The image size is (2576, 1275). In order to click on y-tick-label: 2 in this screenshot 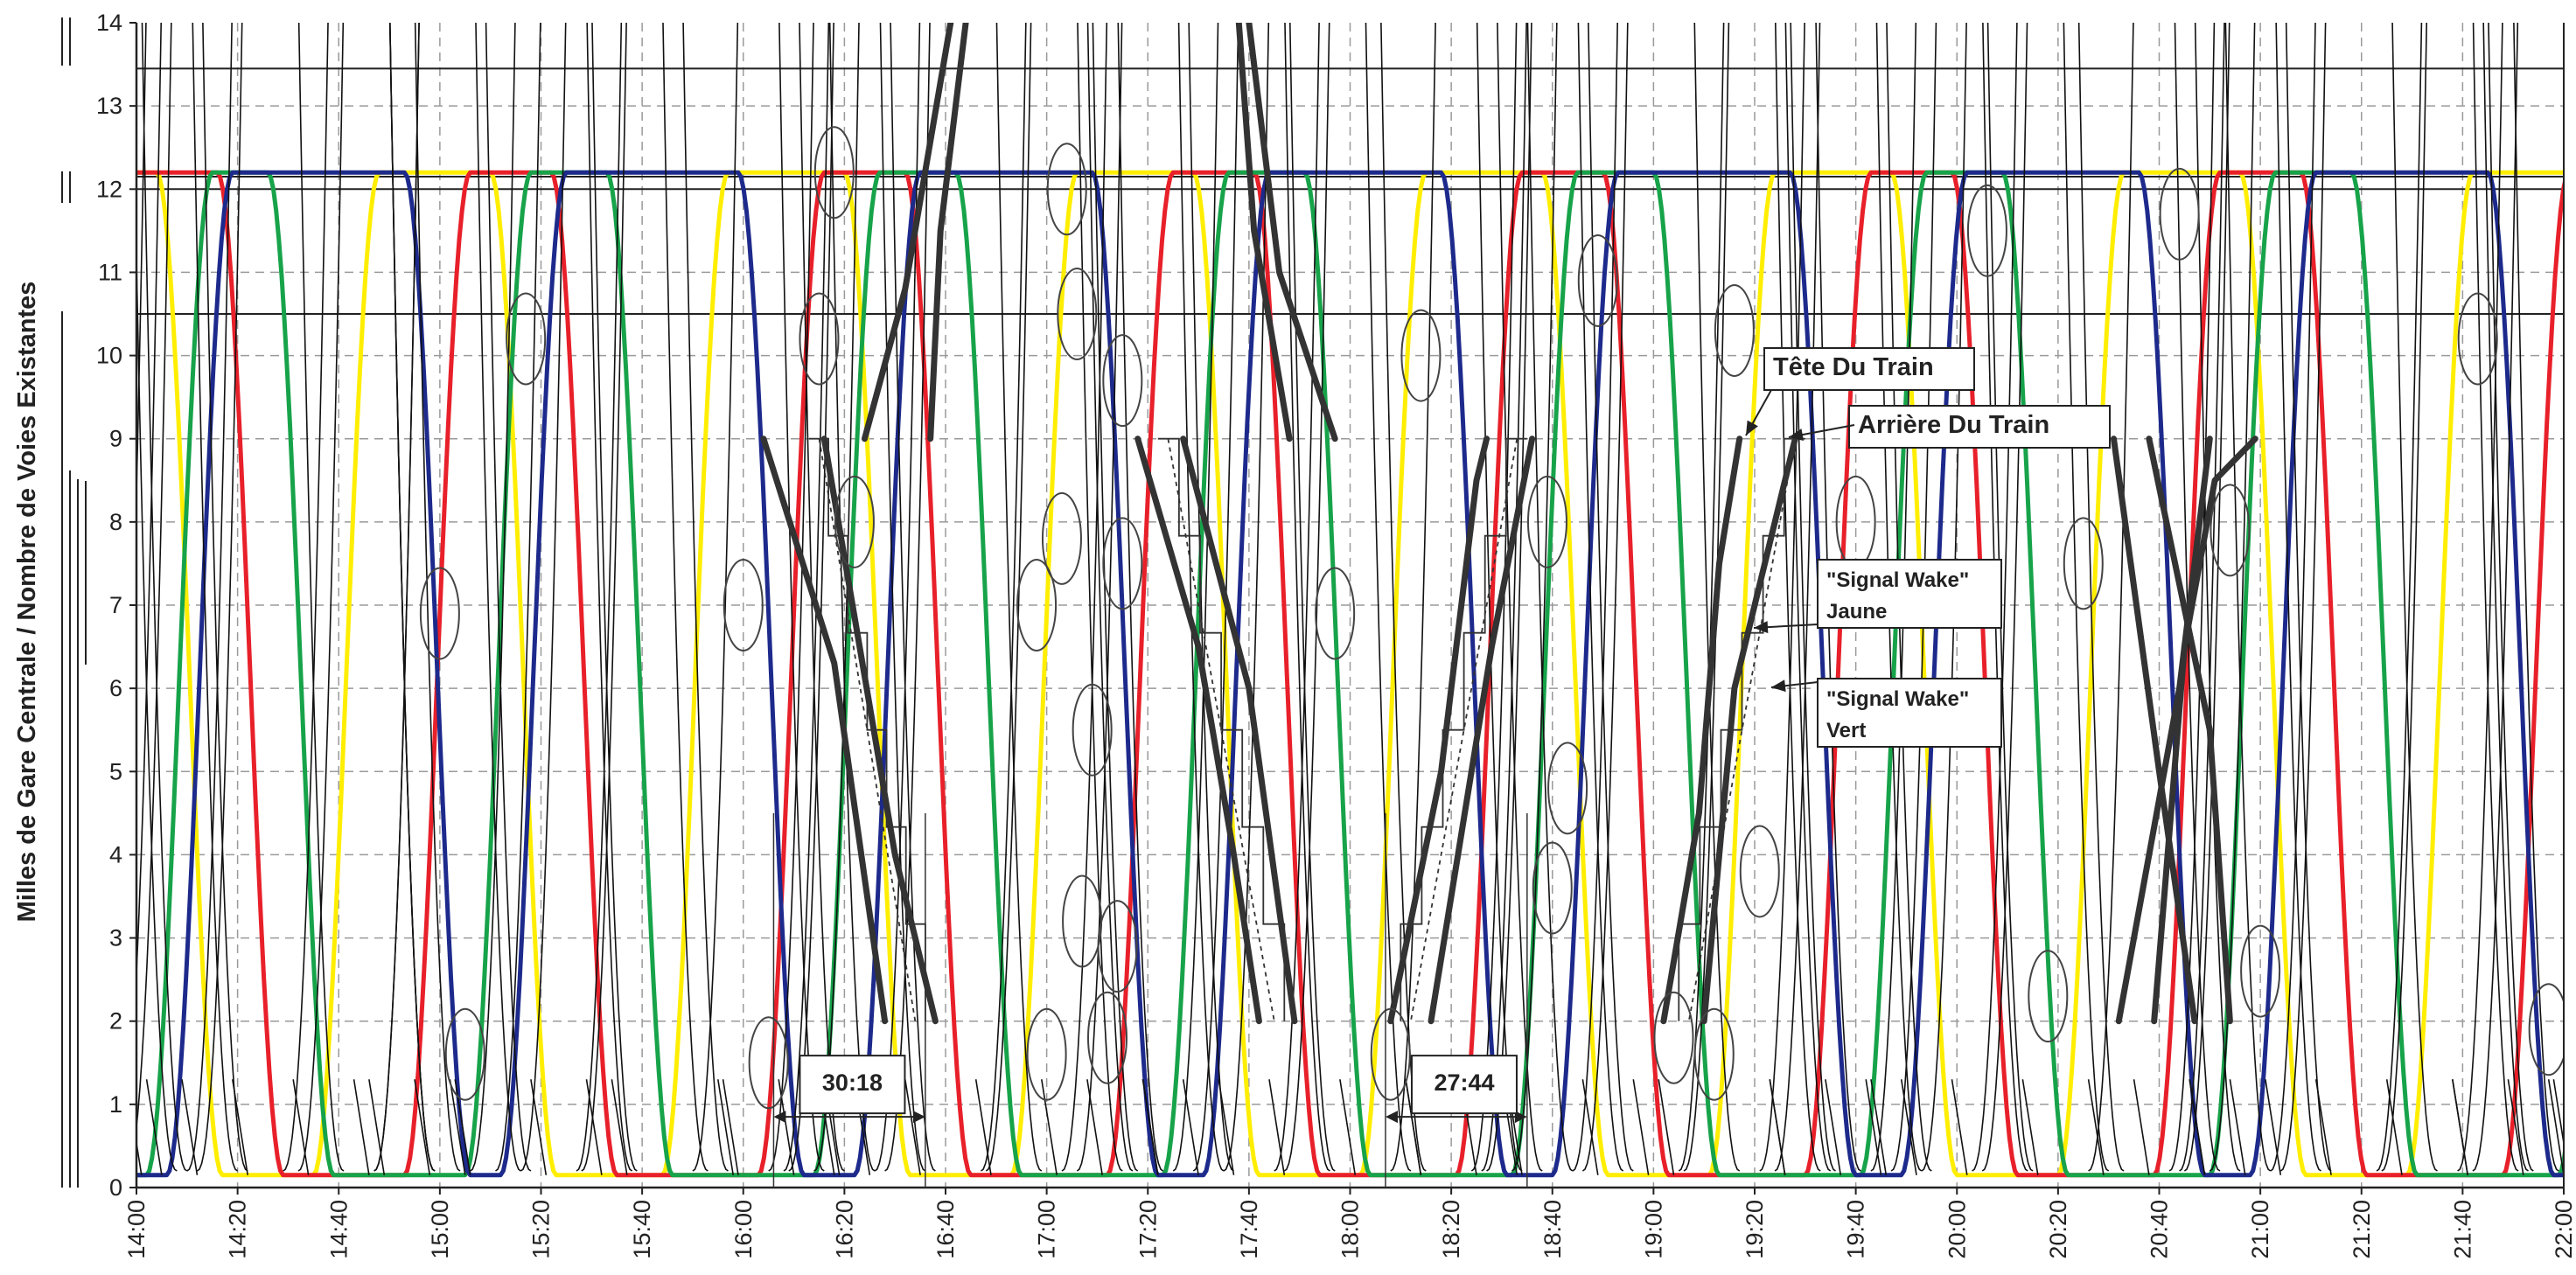, I will do `click(115, 1022)`.